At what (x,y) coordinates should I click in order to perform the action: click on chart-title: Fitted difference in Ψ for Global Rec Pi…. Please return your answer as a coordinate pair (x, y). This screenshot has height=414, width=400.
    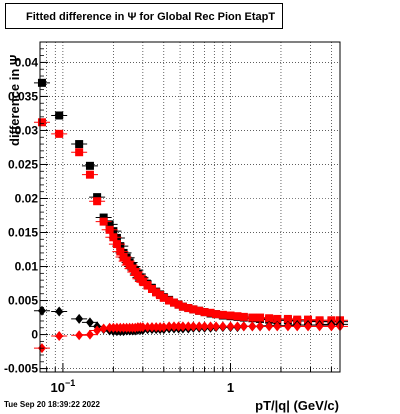
    Looking at the image, I should click on (144, 16).